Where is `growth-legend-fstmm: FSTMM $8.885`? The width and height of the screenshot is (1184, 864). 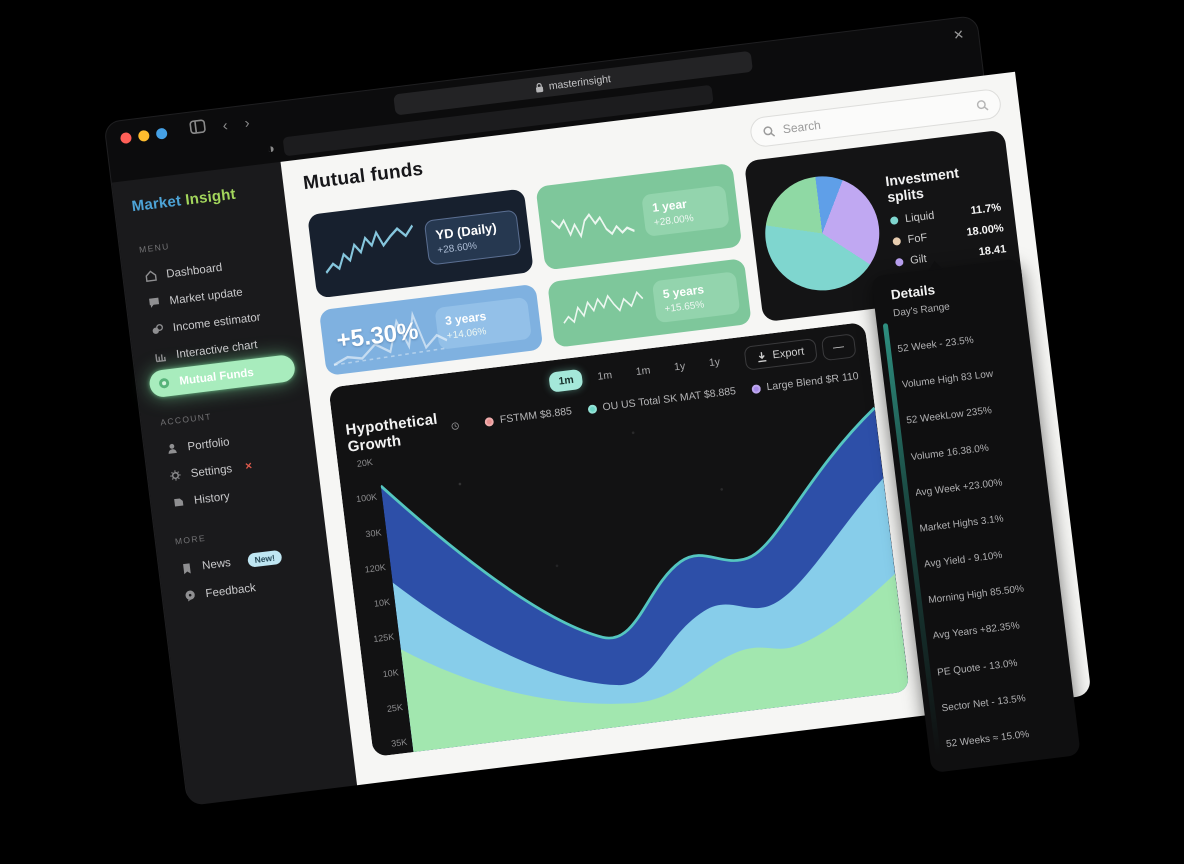
growth-legend-fstmm: FSTMM $8.885 is located at coordinates (528, 416).